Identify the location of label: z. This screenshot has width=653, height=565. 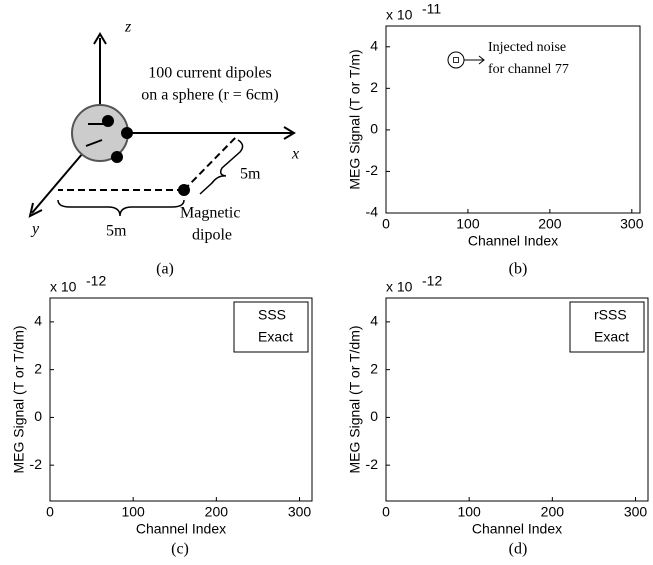
(128, 27).